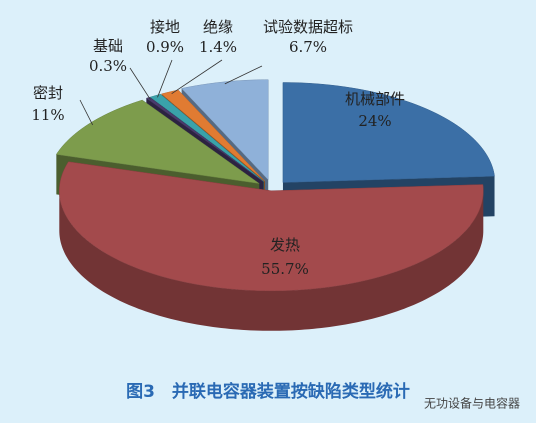 This screenshot has height=423, width=536. Describe the element at coordinates (285, 245) in the screenshot. I see `slice-label: 发热` at that location.